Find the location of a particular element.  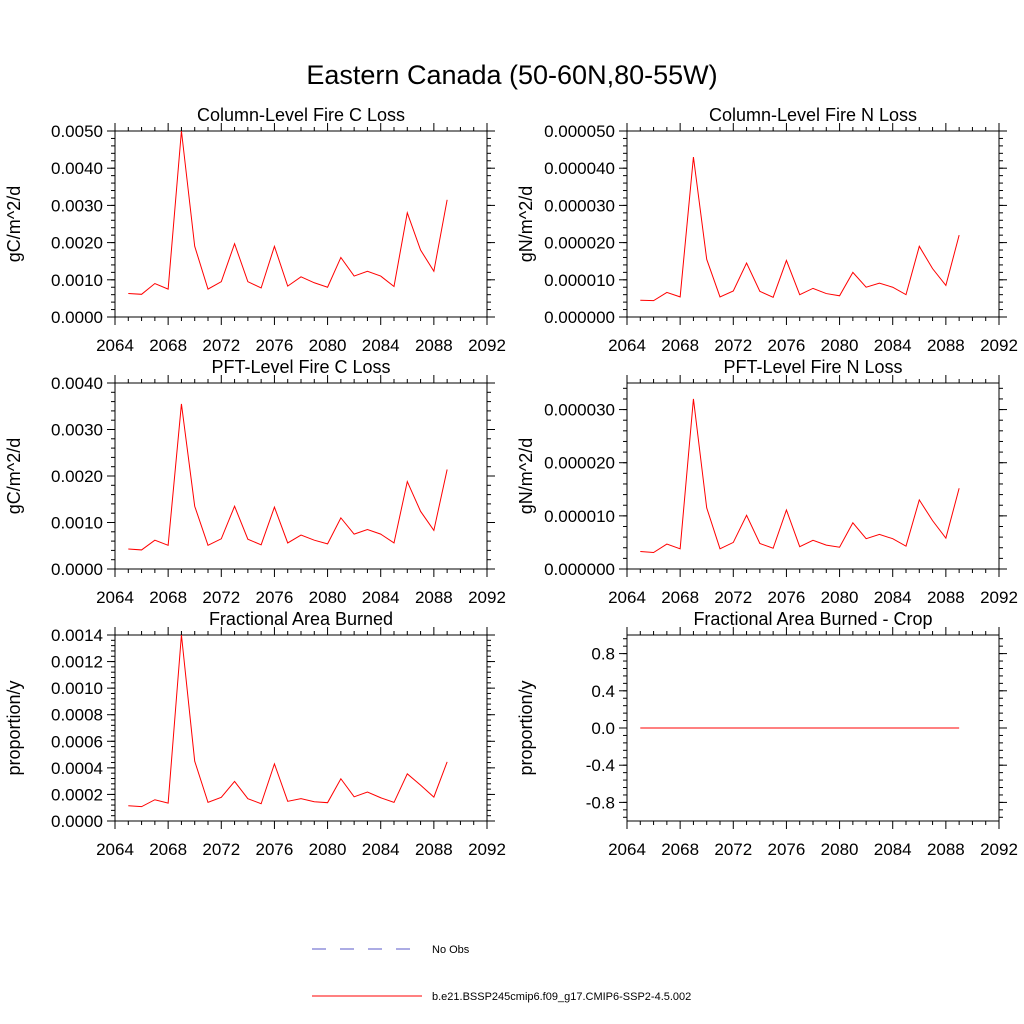

y-tick-label: 0.0012 is located at coordinates (77, 662).